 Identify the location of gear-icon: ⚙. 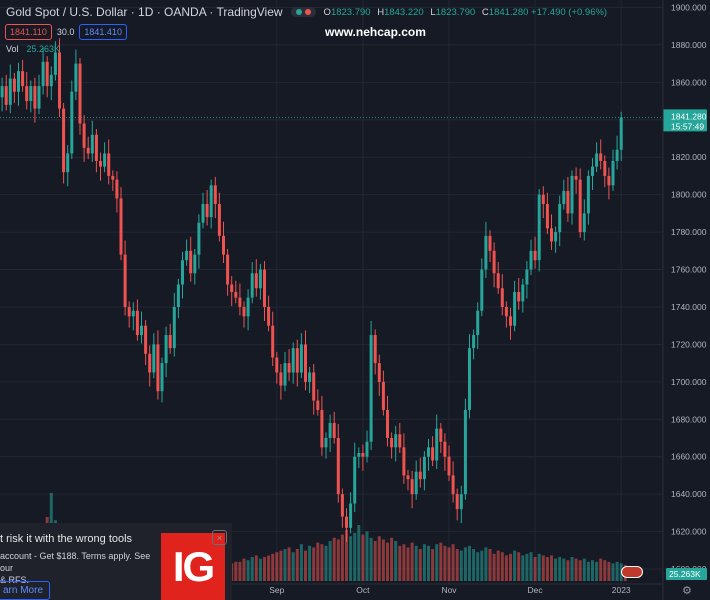
(687, 591).